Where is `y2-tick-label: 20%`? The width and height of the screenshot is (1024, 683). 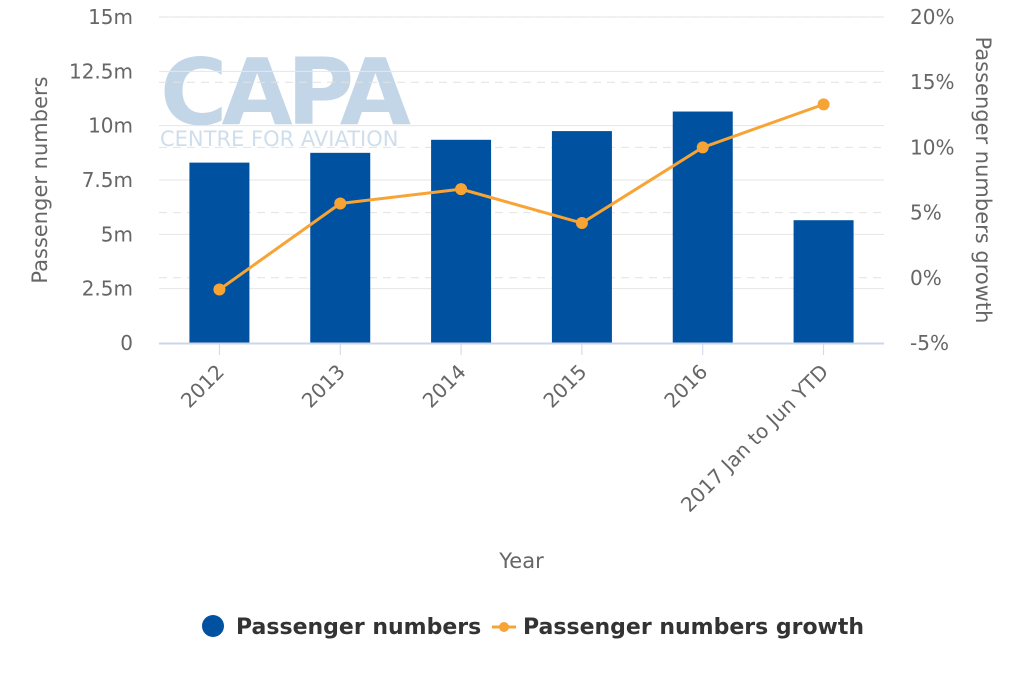
y2-tick-label: 20% is located at coordinates (932, 17).